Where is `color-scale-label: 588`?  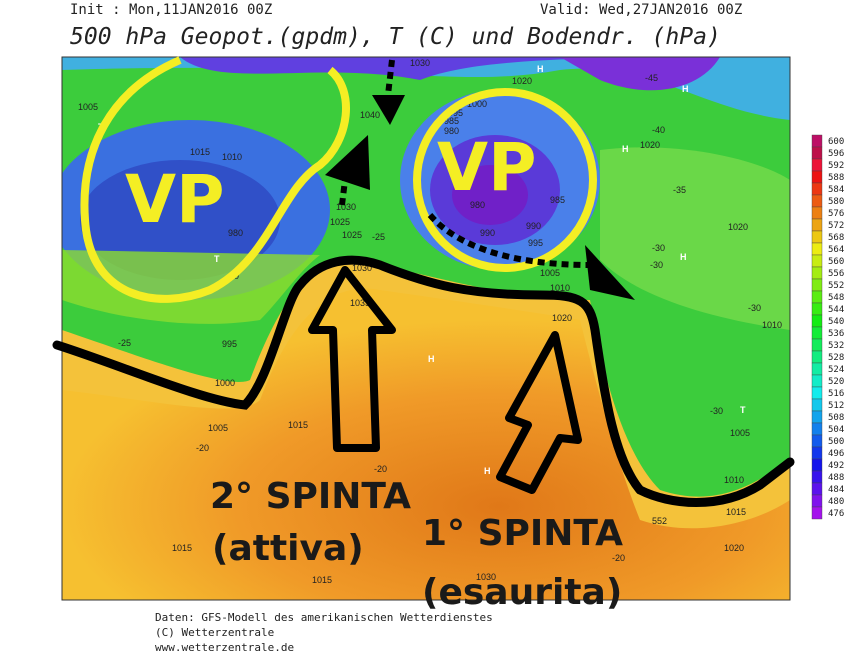
color-scale-label: 588 is located at coordinates (836, 178).